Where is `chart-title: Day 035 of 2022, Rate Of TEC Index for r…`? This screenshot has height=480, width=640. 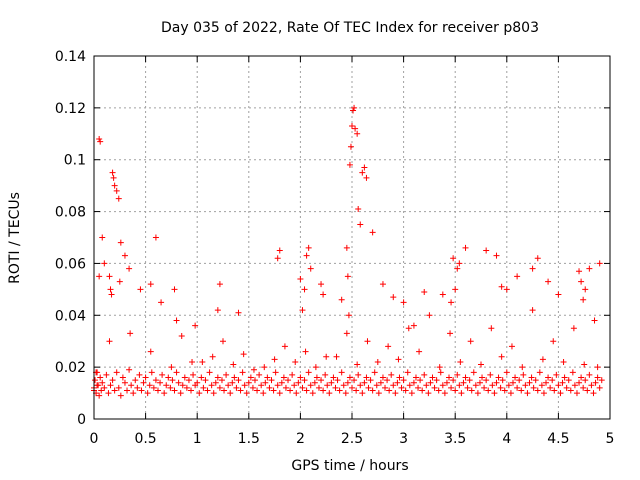 chart-title: Day 035 of 2022, Rate Of TEC Index for r… is located at coordinates (350, 28).